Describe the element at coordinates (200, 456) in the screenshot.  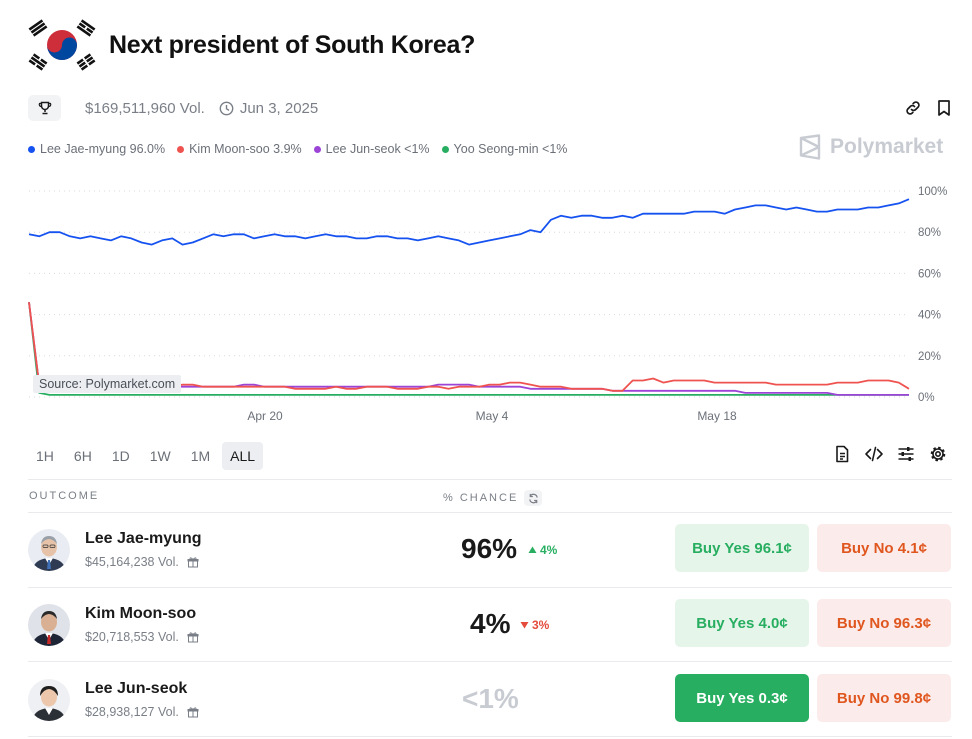
I see `range-1m: 1M` at that location.